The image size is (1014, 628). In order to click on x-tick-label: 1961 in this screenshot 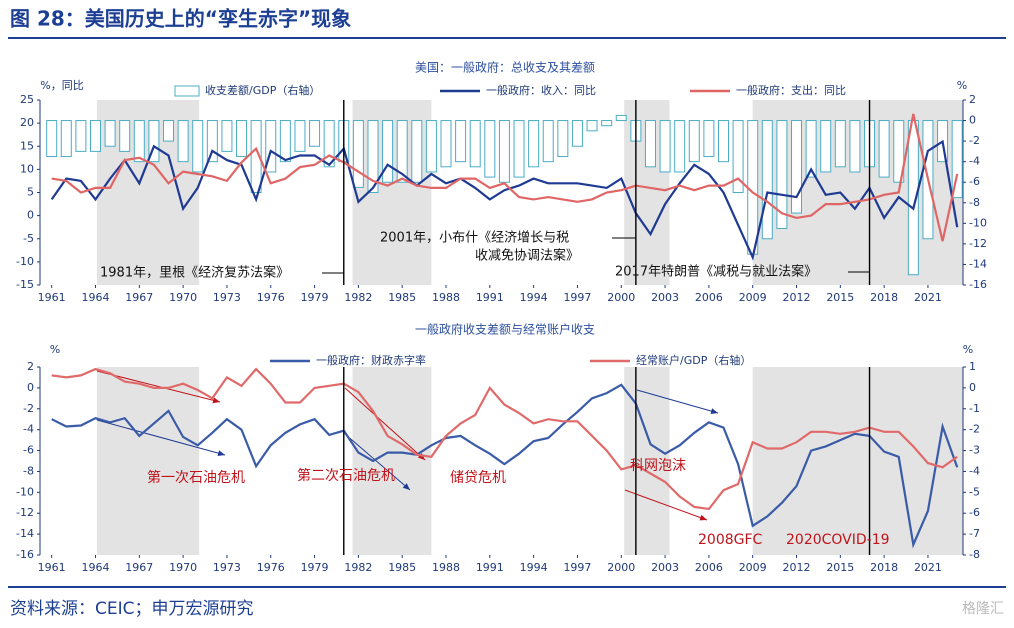, I will do `click(52, 567)`.